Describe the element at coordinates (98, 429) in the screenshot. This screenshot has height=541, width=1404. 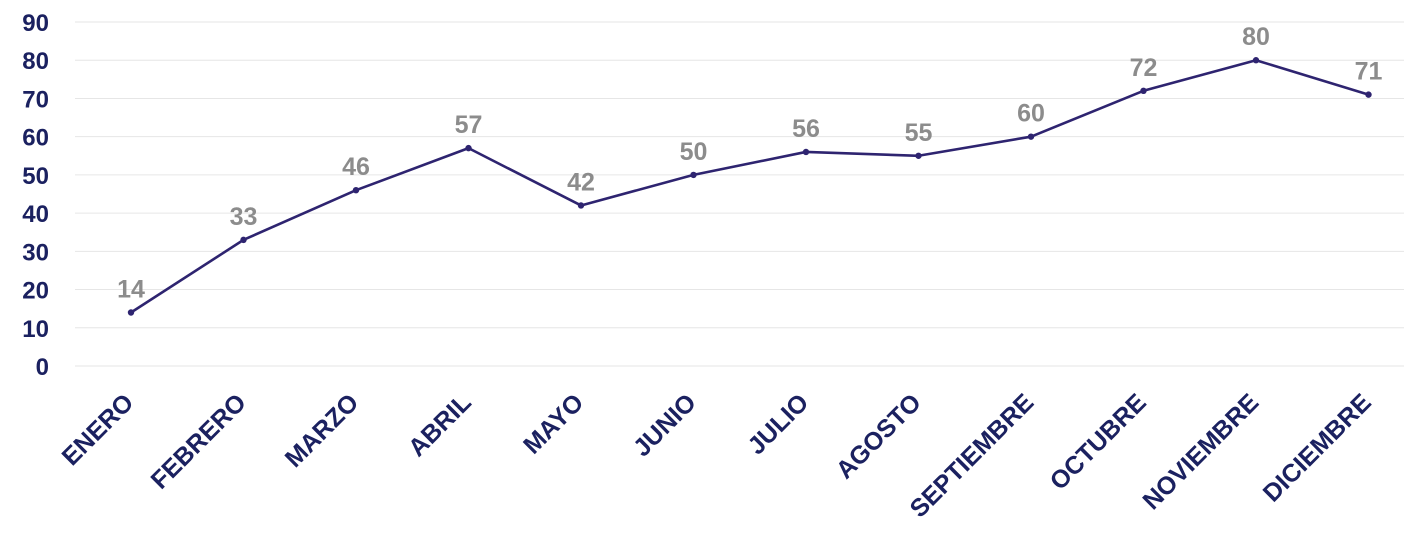
I see `x-tick-label: ENERO` at that location.